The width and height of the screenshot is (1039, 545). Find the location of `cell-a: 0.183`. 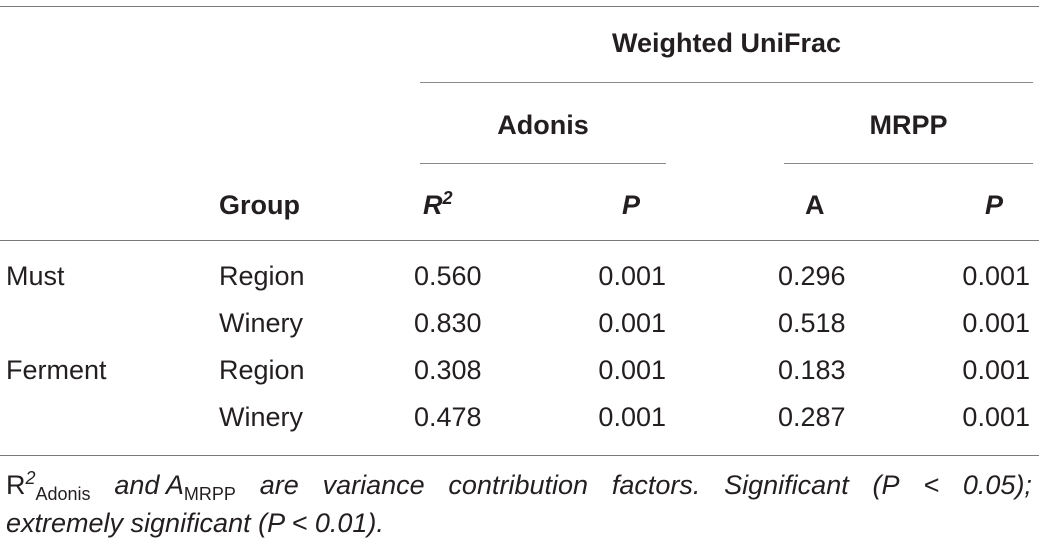

cell-a: 0.183 is located at coordinates (812, 370).